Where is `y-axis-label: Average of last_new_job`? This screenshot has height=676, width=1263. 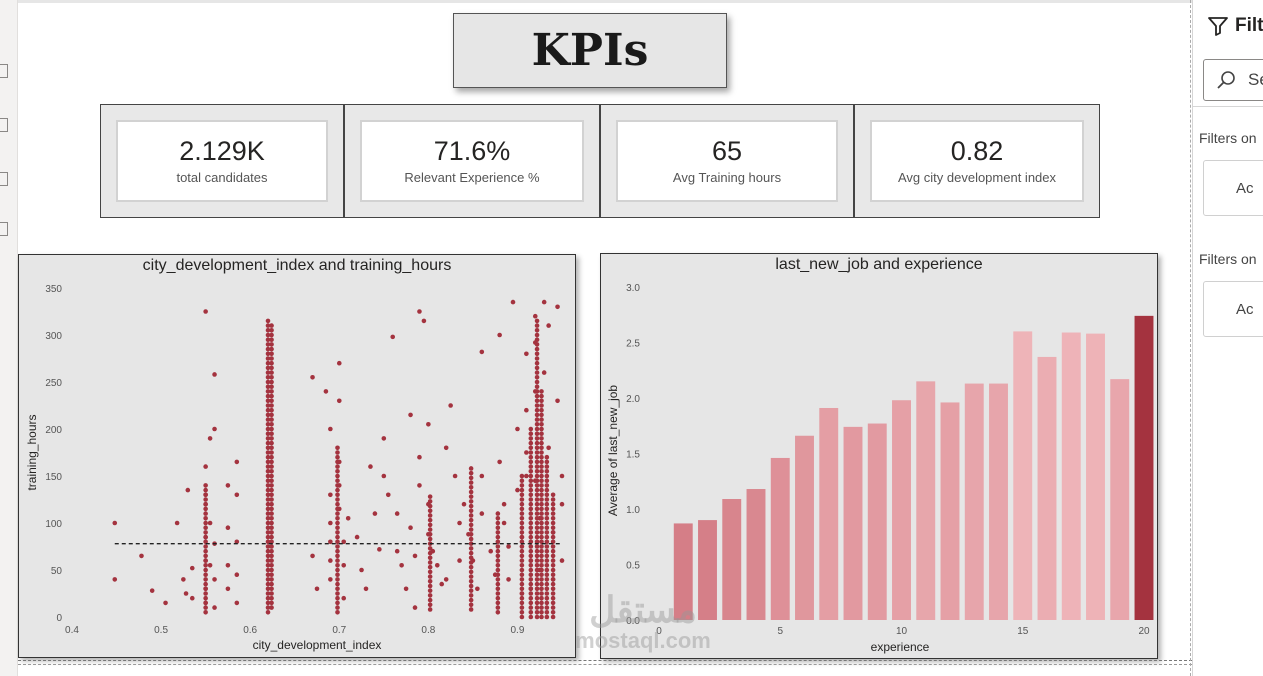 y-axis-label: Average of last_new_job is located at coordinates (613, 451).